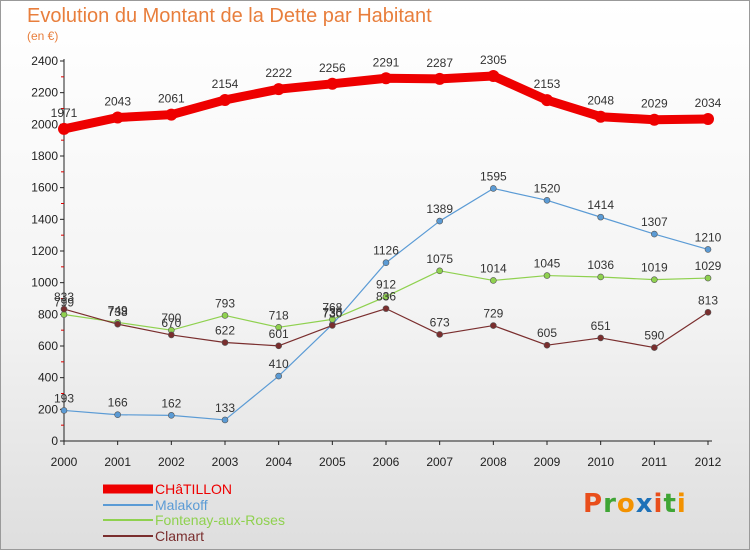  What do you see at coordinates (171, 99) in the screenshot?
I see `data-label: 2061` at bounding box center [171, 99].